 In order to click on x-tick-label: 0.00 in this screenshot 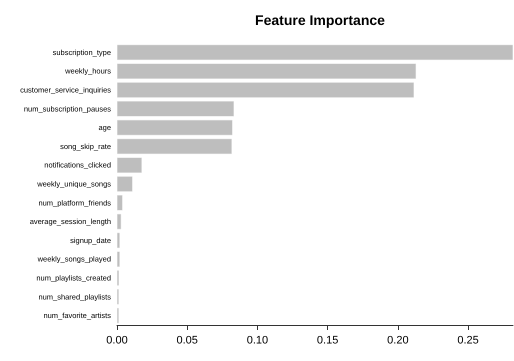, I will do `click(117, 340)`.